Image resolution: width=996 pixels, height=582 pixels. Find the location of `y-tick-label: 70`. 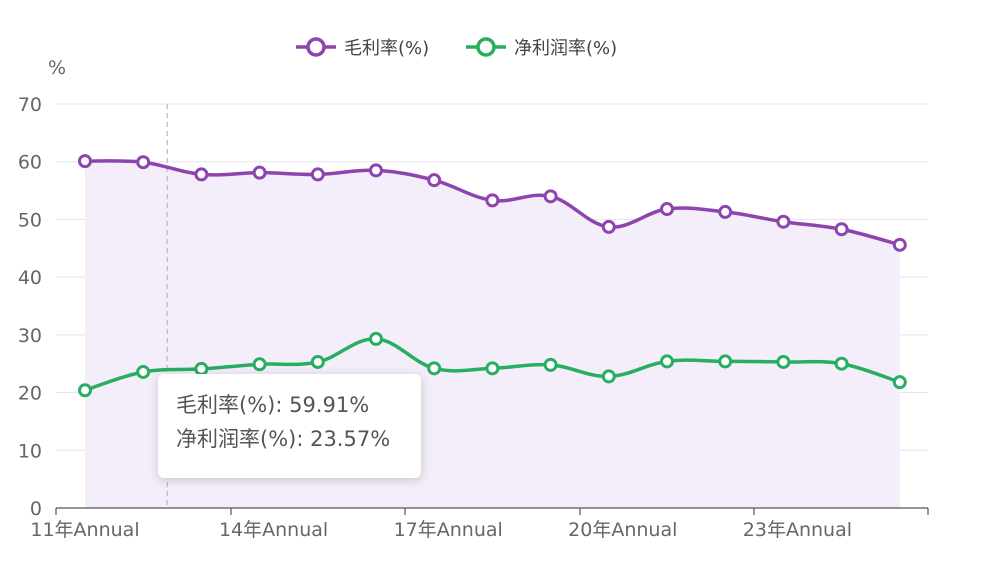

y-tick-label: 70 is located at coordinates (30, 105).